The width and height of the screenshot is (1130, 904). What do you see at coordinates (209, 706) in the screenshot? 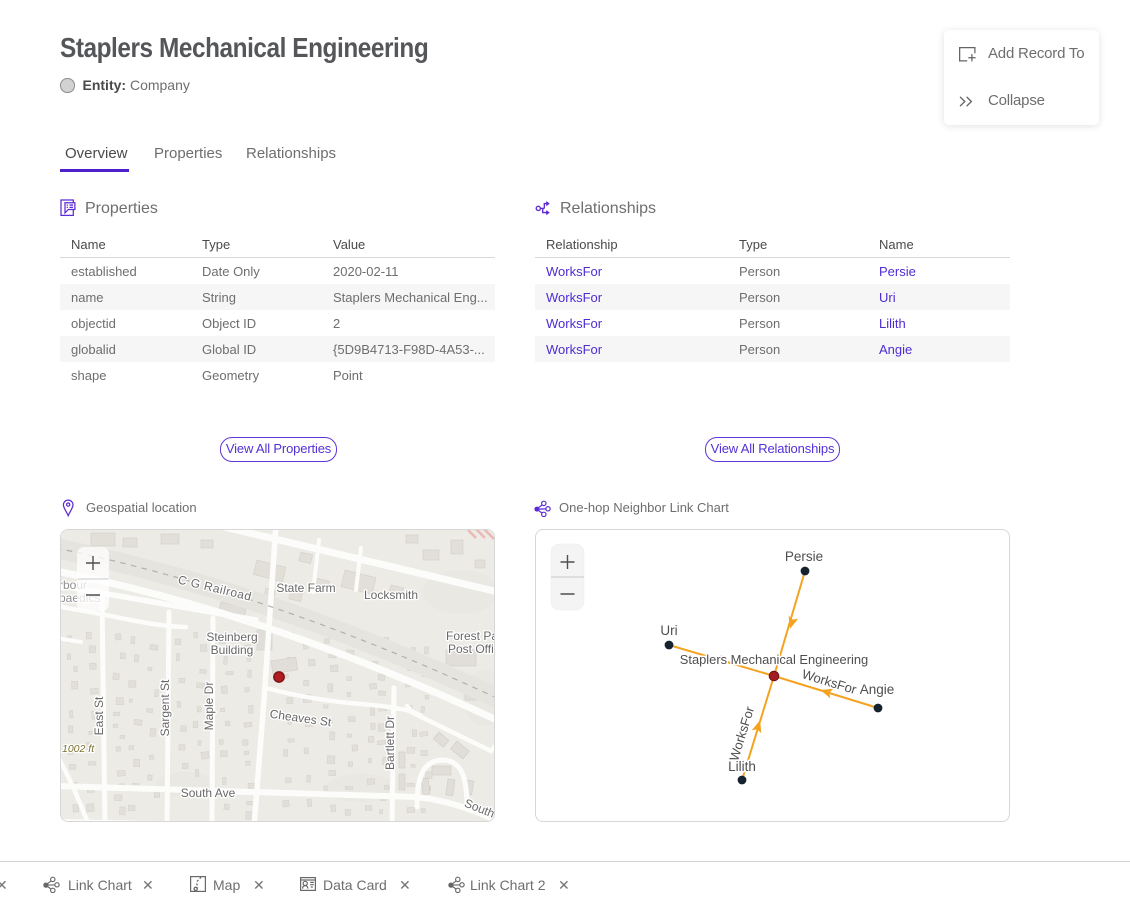
I see `svg-text: Maple Dr` at bounding box center [209, 706].